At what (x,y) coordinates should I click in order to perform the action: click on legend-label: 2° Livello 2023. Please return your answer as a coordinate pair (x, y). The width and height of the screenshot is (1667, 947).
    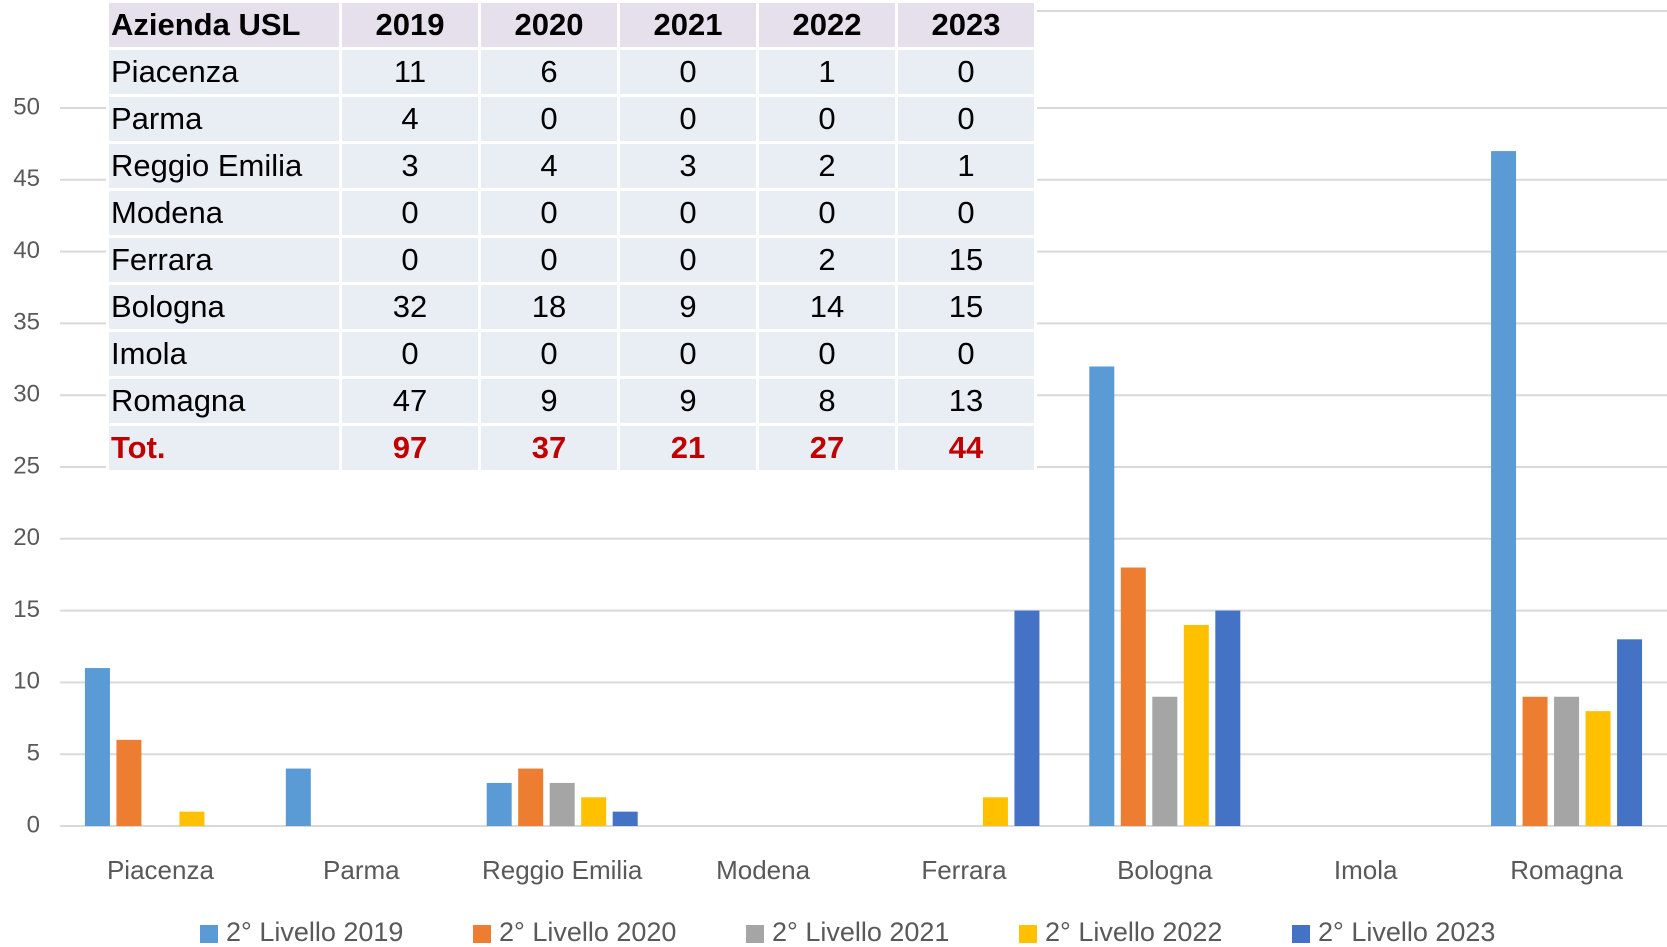
    Looking at the image, I should click on (1406, 932).